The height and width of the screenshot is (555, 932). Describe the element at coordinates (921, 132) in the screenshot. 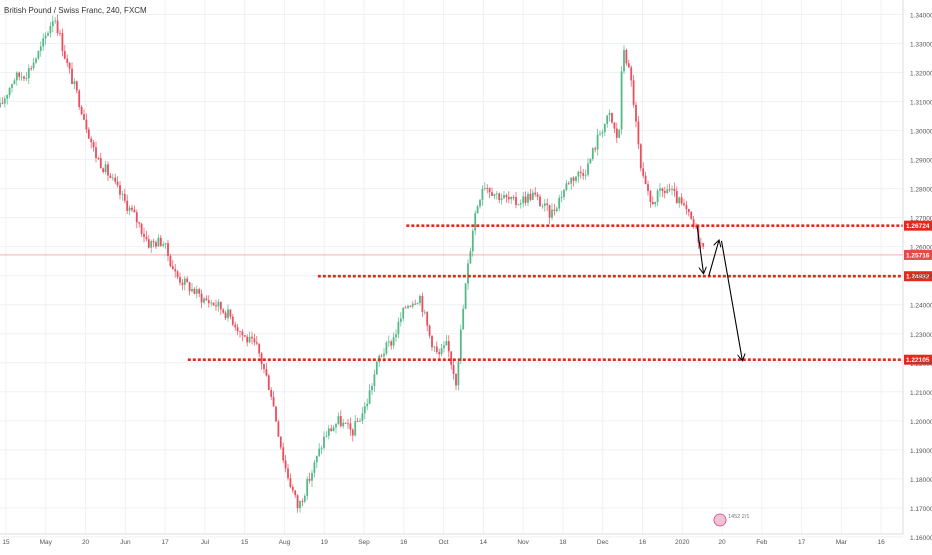

I see `y-tick-label: 1.30000` at that location.